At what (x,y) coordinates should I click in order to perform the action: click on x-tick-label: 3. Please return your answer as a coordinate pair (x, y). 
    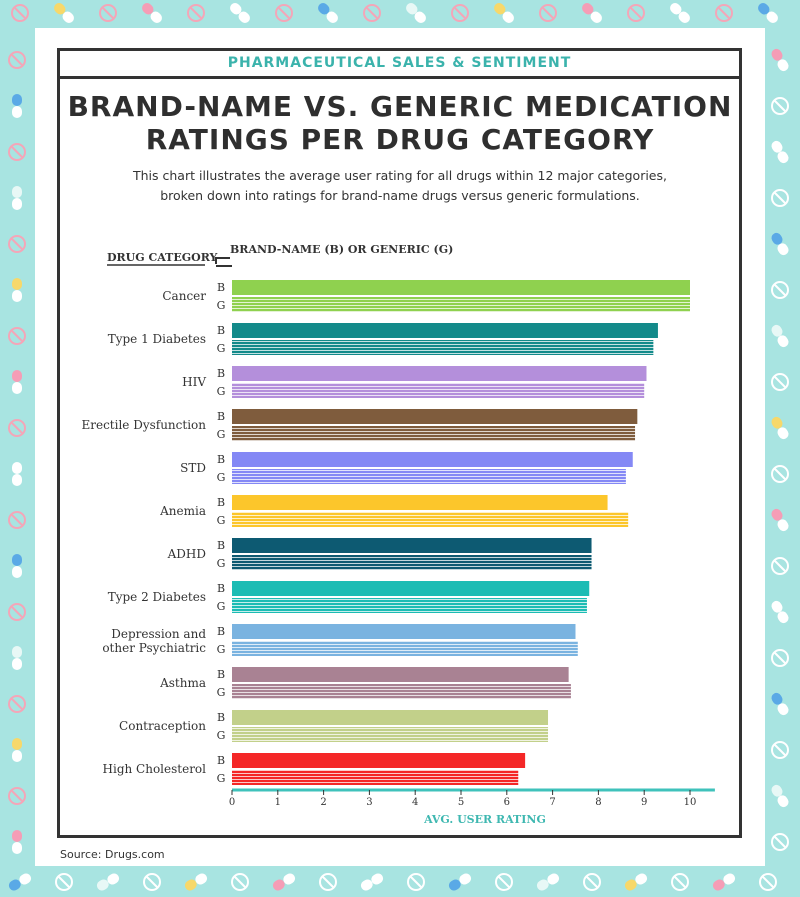
    Looking at the image, I should click on (369, 802).